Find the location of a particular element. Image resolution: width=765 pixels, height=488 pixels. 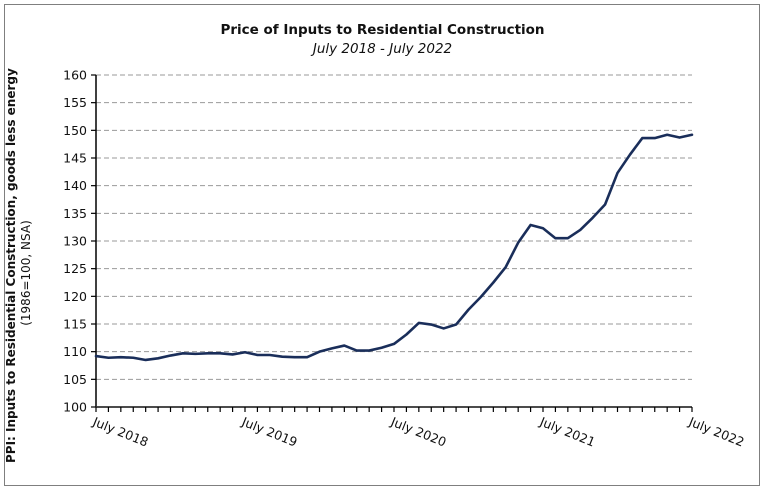

chart-subtitle: July 2018 - July 2022 is located at coordinates (382, 49).